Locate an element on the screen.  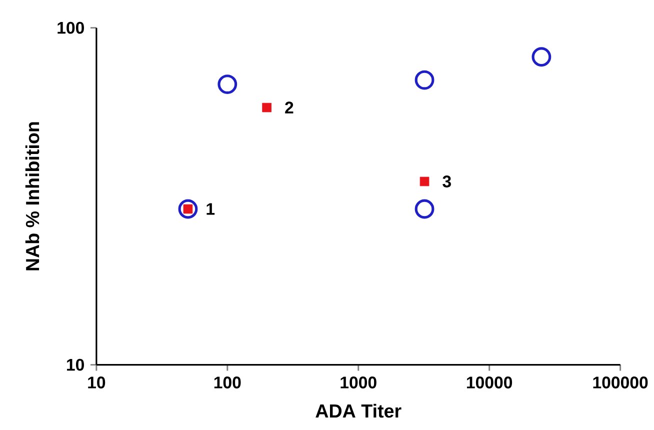
x-tick-label: 10 is located at coordinates (97, 382).